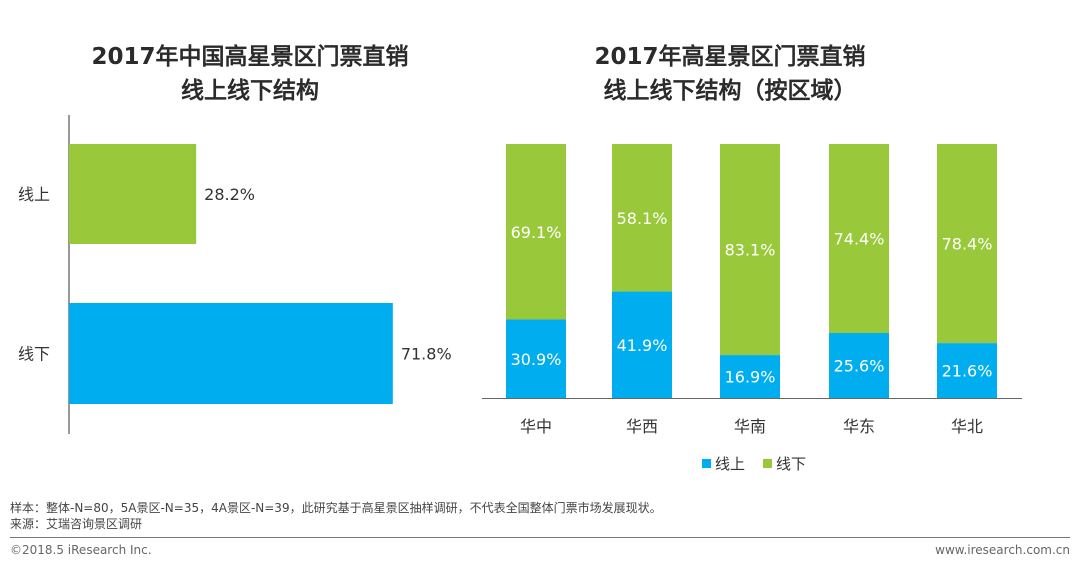 This screenshot has width=1080, height=586. What do you see at coordinates (750, 426) in the screenshot?
I see `region-label: 华南` at bounding box center [750, 426].